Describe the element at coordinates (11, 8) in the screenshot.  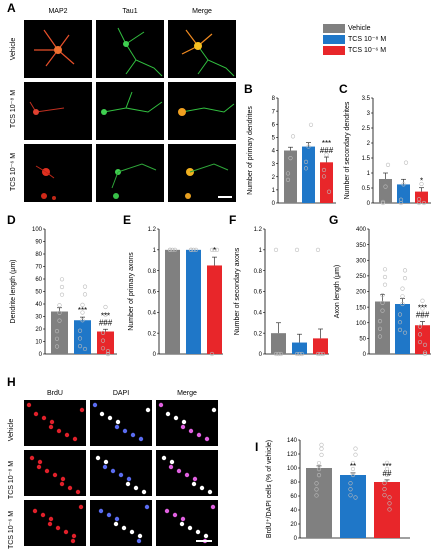
I see `panel-letter-a: A` at that location.